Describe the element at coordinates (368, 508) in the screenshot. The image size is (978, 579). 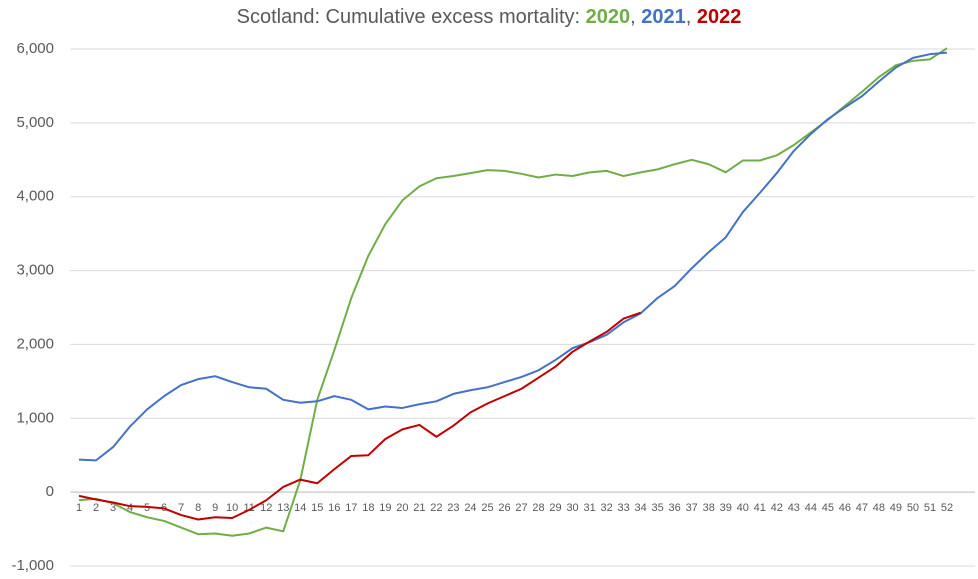
I see `x-tick-label: 18` at that location.